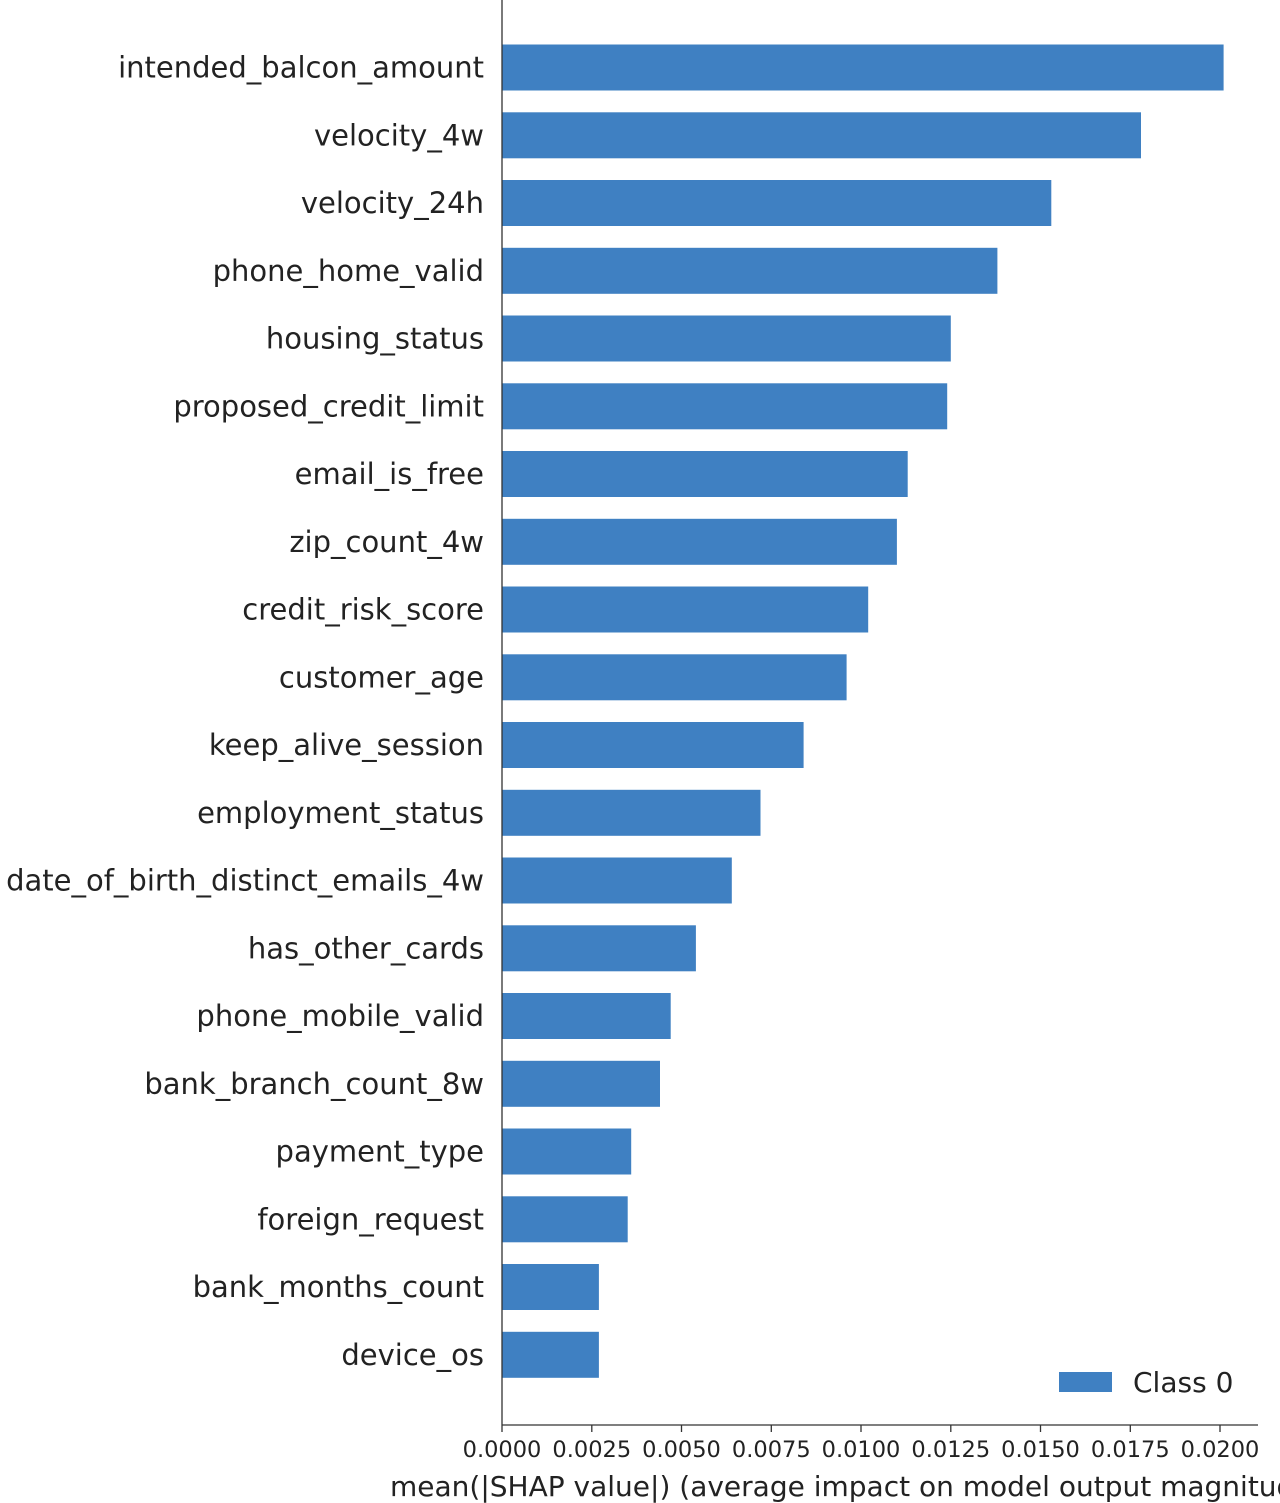 The height and width of the screenshot is (1503, 1280). I want to click on bar-intended-balcon-amount, so click(863, 67).